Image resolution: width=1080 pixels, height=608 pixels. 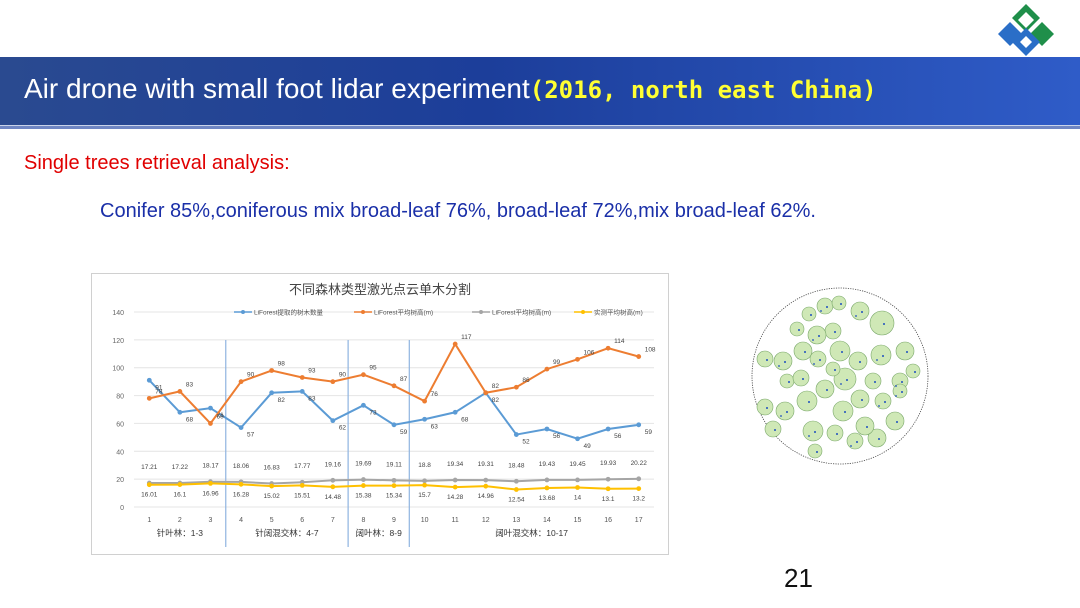 What do you see at coordinates (435, 426) in the screenshot?
I see `data-label: 63` at bounding box center [435, 426].